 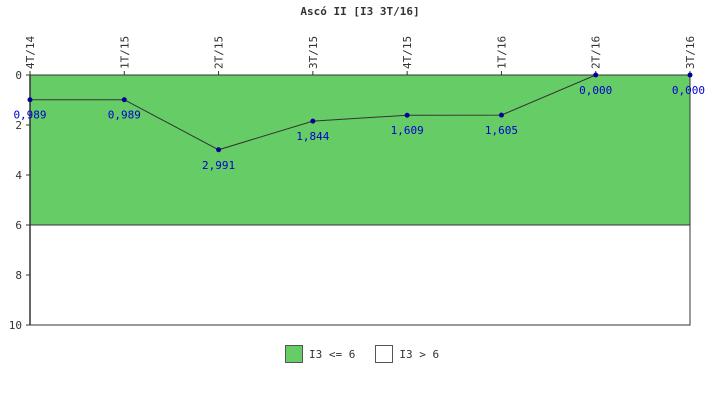 What do you see at coordinates (312, 136) in the screenshot?
I see `data-label: 1,844` at bounding box center [312, 136].